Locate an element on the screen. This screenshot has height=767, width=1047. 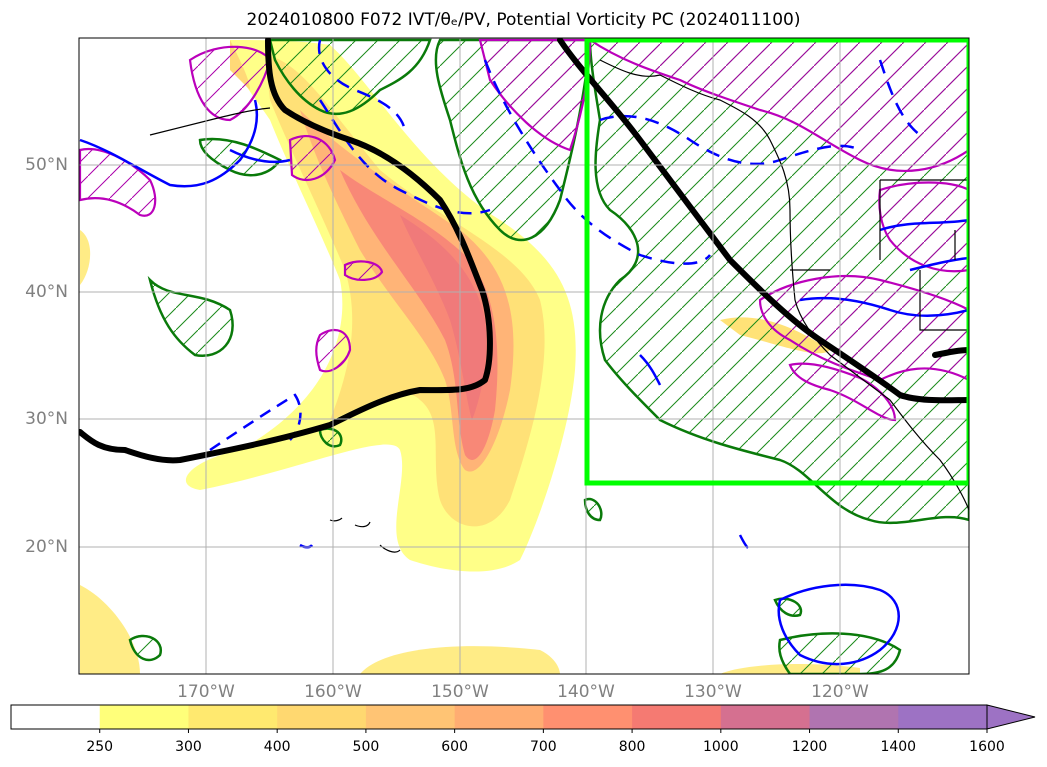
colorbar-tick-label: 400 is located at coordinates (277, 747).